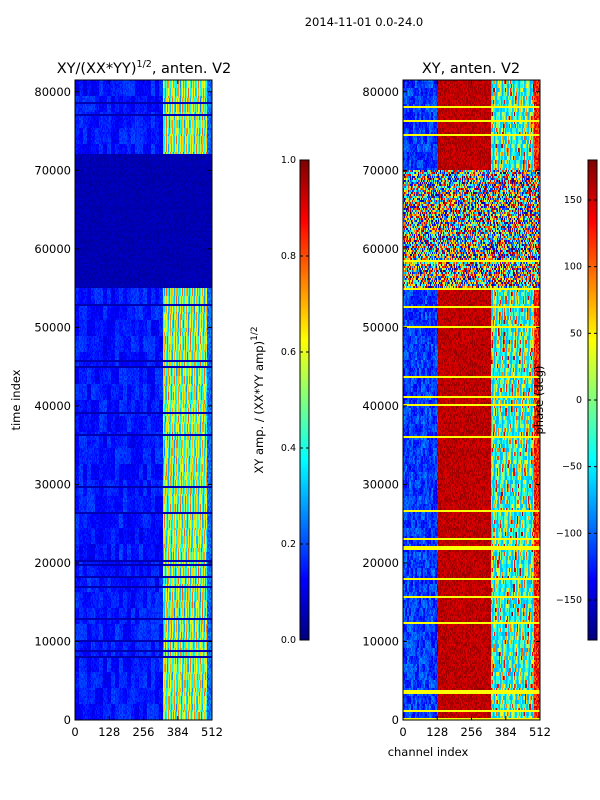  What do you see at coordinates (52, 249) in the screenshot?
I see `y-tick-label-0-6: 60000` at bounding box center [52, 249].